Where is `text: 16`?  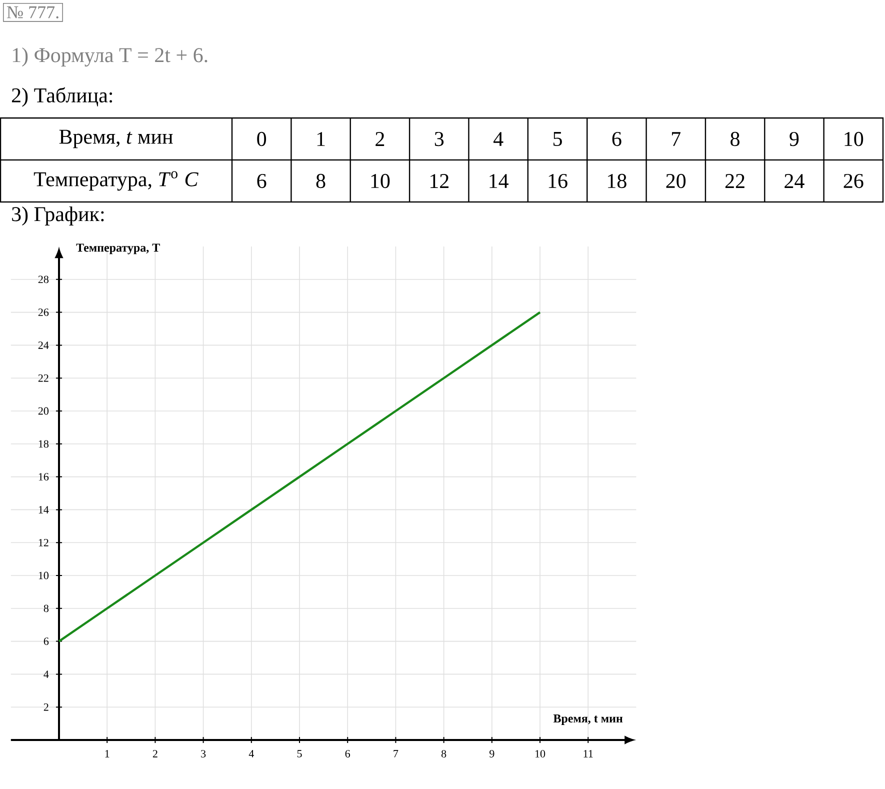 text: 16 is located at coordinates (558, 181).